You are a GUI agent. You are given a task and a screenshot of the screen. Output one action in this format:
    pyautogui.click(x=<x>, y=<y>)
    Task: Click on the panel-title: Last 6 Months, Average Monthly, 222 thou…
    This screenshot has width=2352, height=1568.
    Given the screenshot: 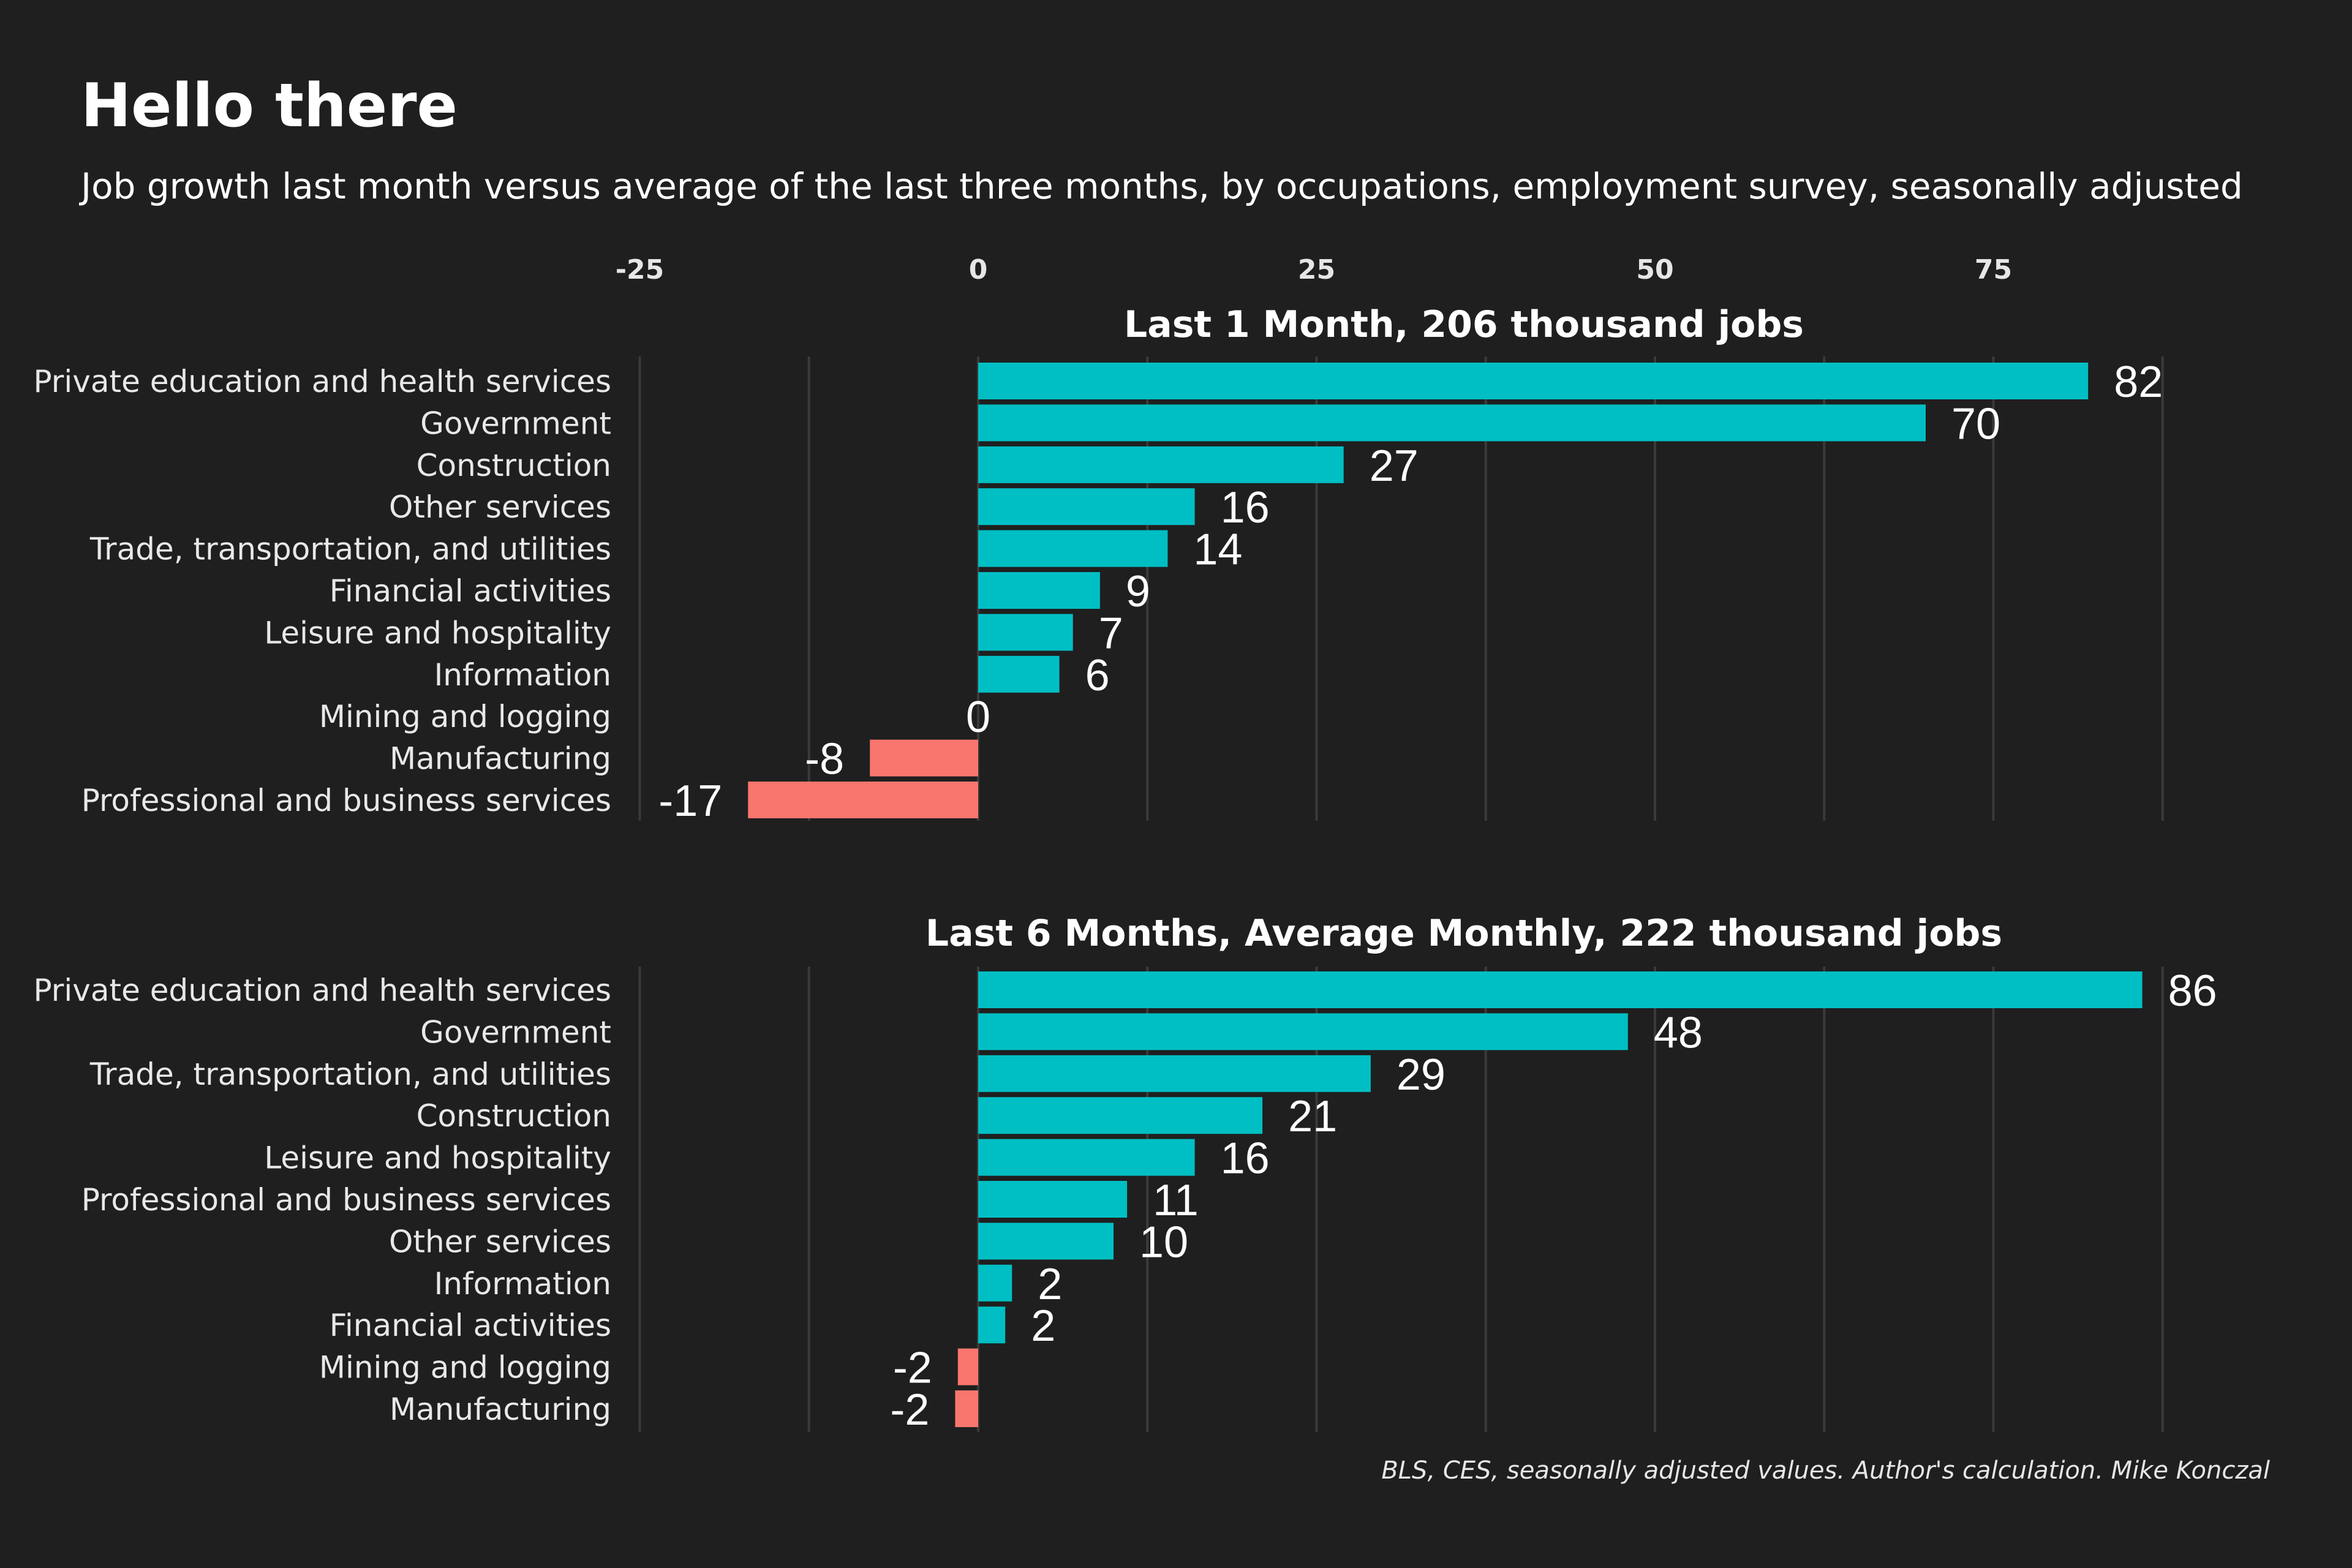 What is the action you would take?
    pyautogui.click(x=1464, y=933)
    